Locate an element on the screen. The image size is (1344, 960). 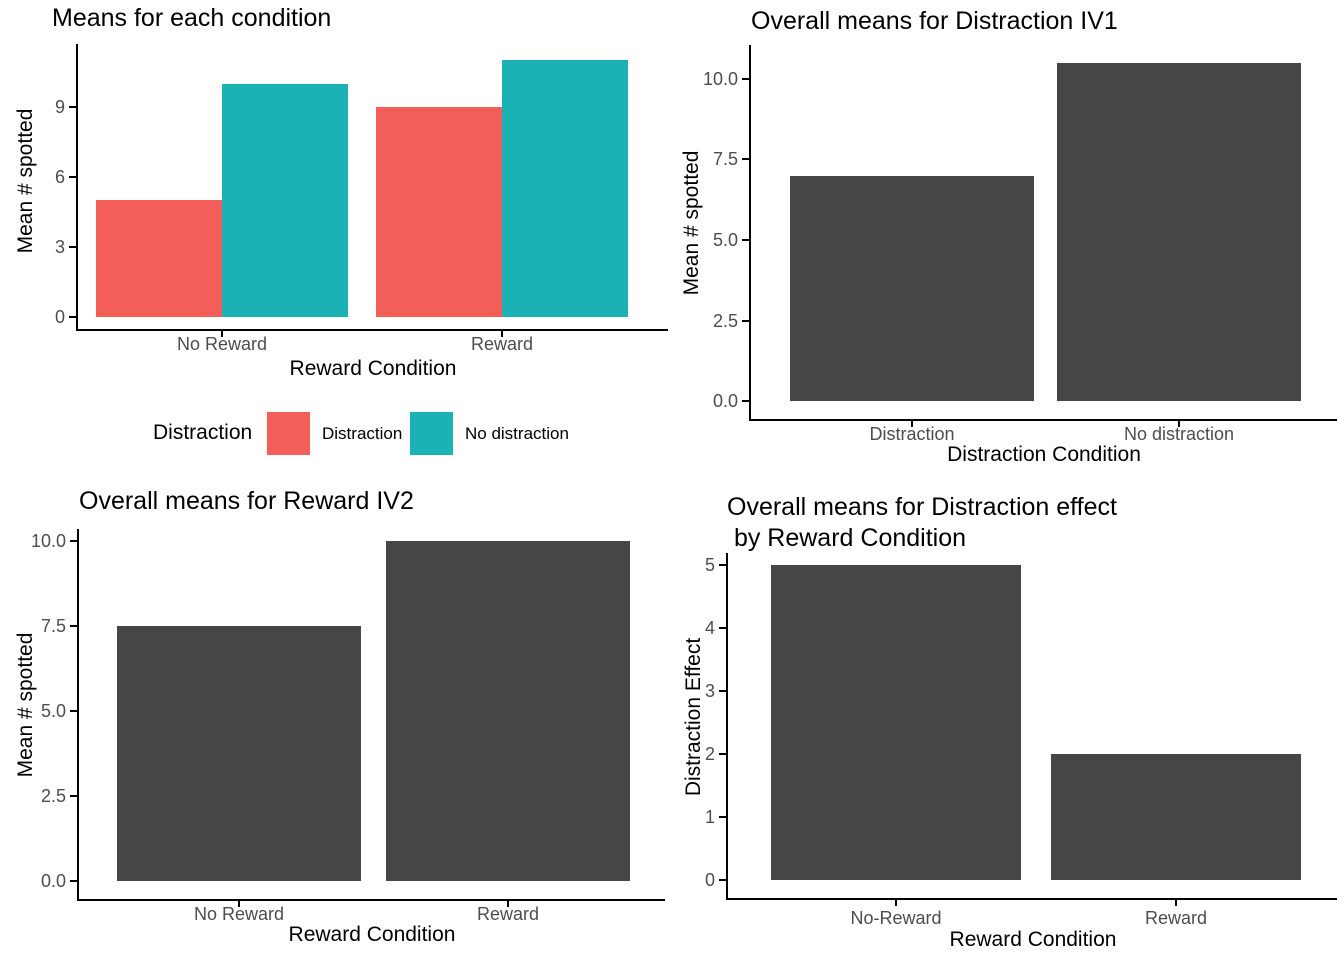
bar-no-reward-distraction is located at coordinates (159, 258).